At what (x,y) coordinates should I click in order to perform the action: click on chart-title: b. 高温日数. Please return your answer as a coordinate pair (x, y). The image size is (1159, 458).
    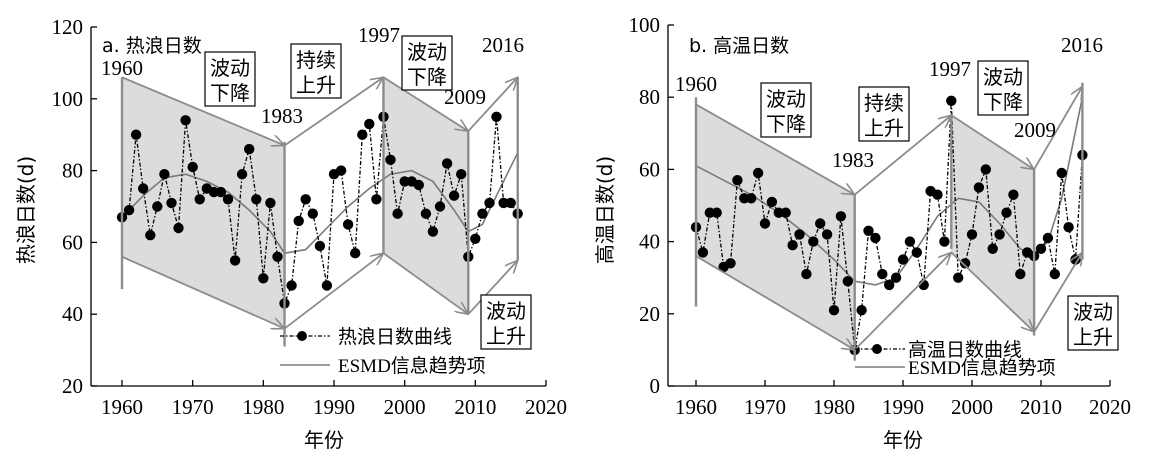
    Looking at the image, I should click on (739, 46).